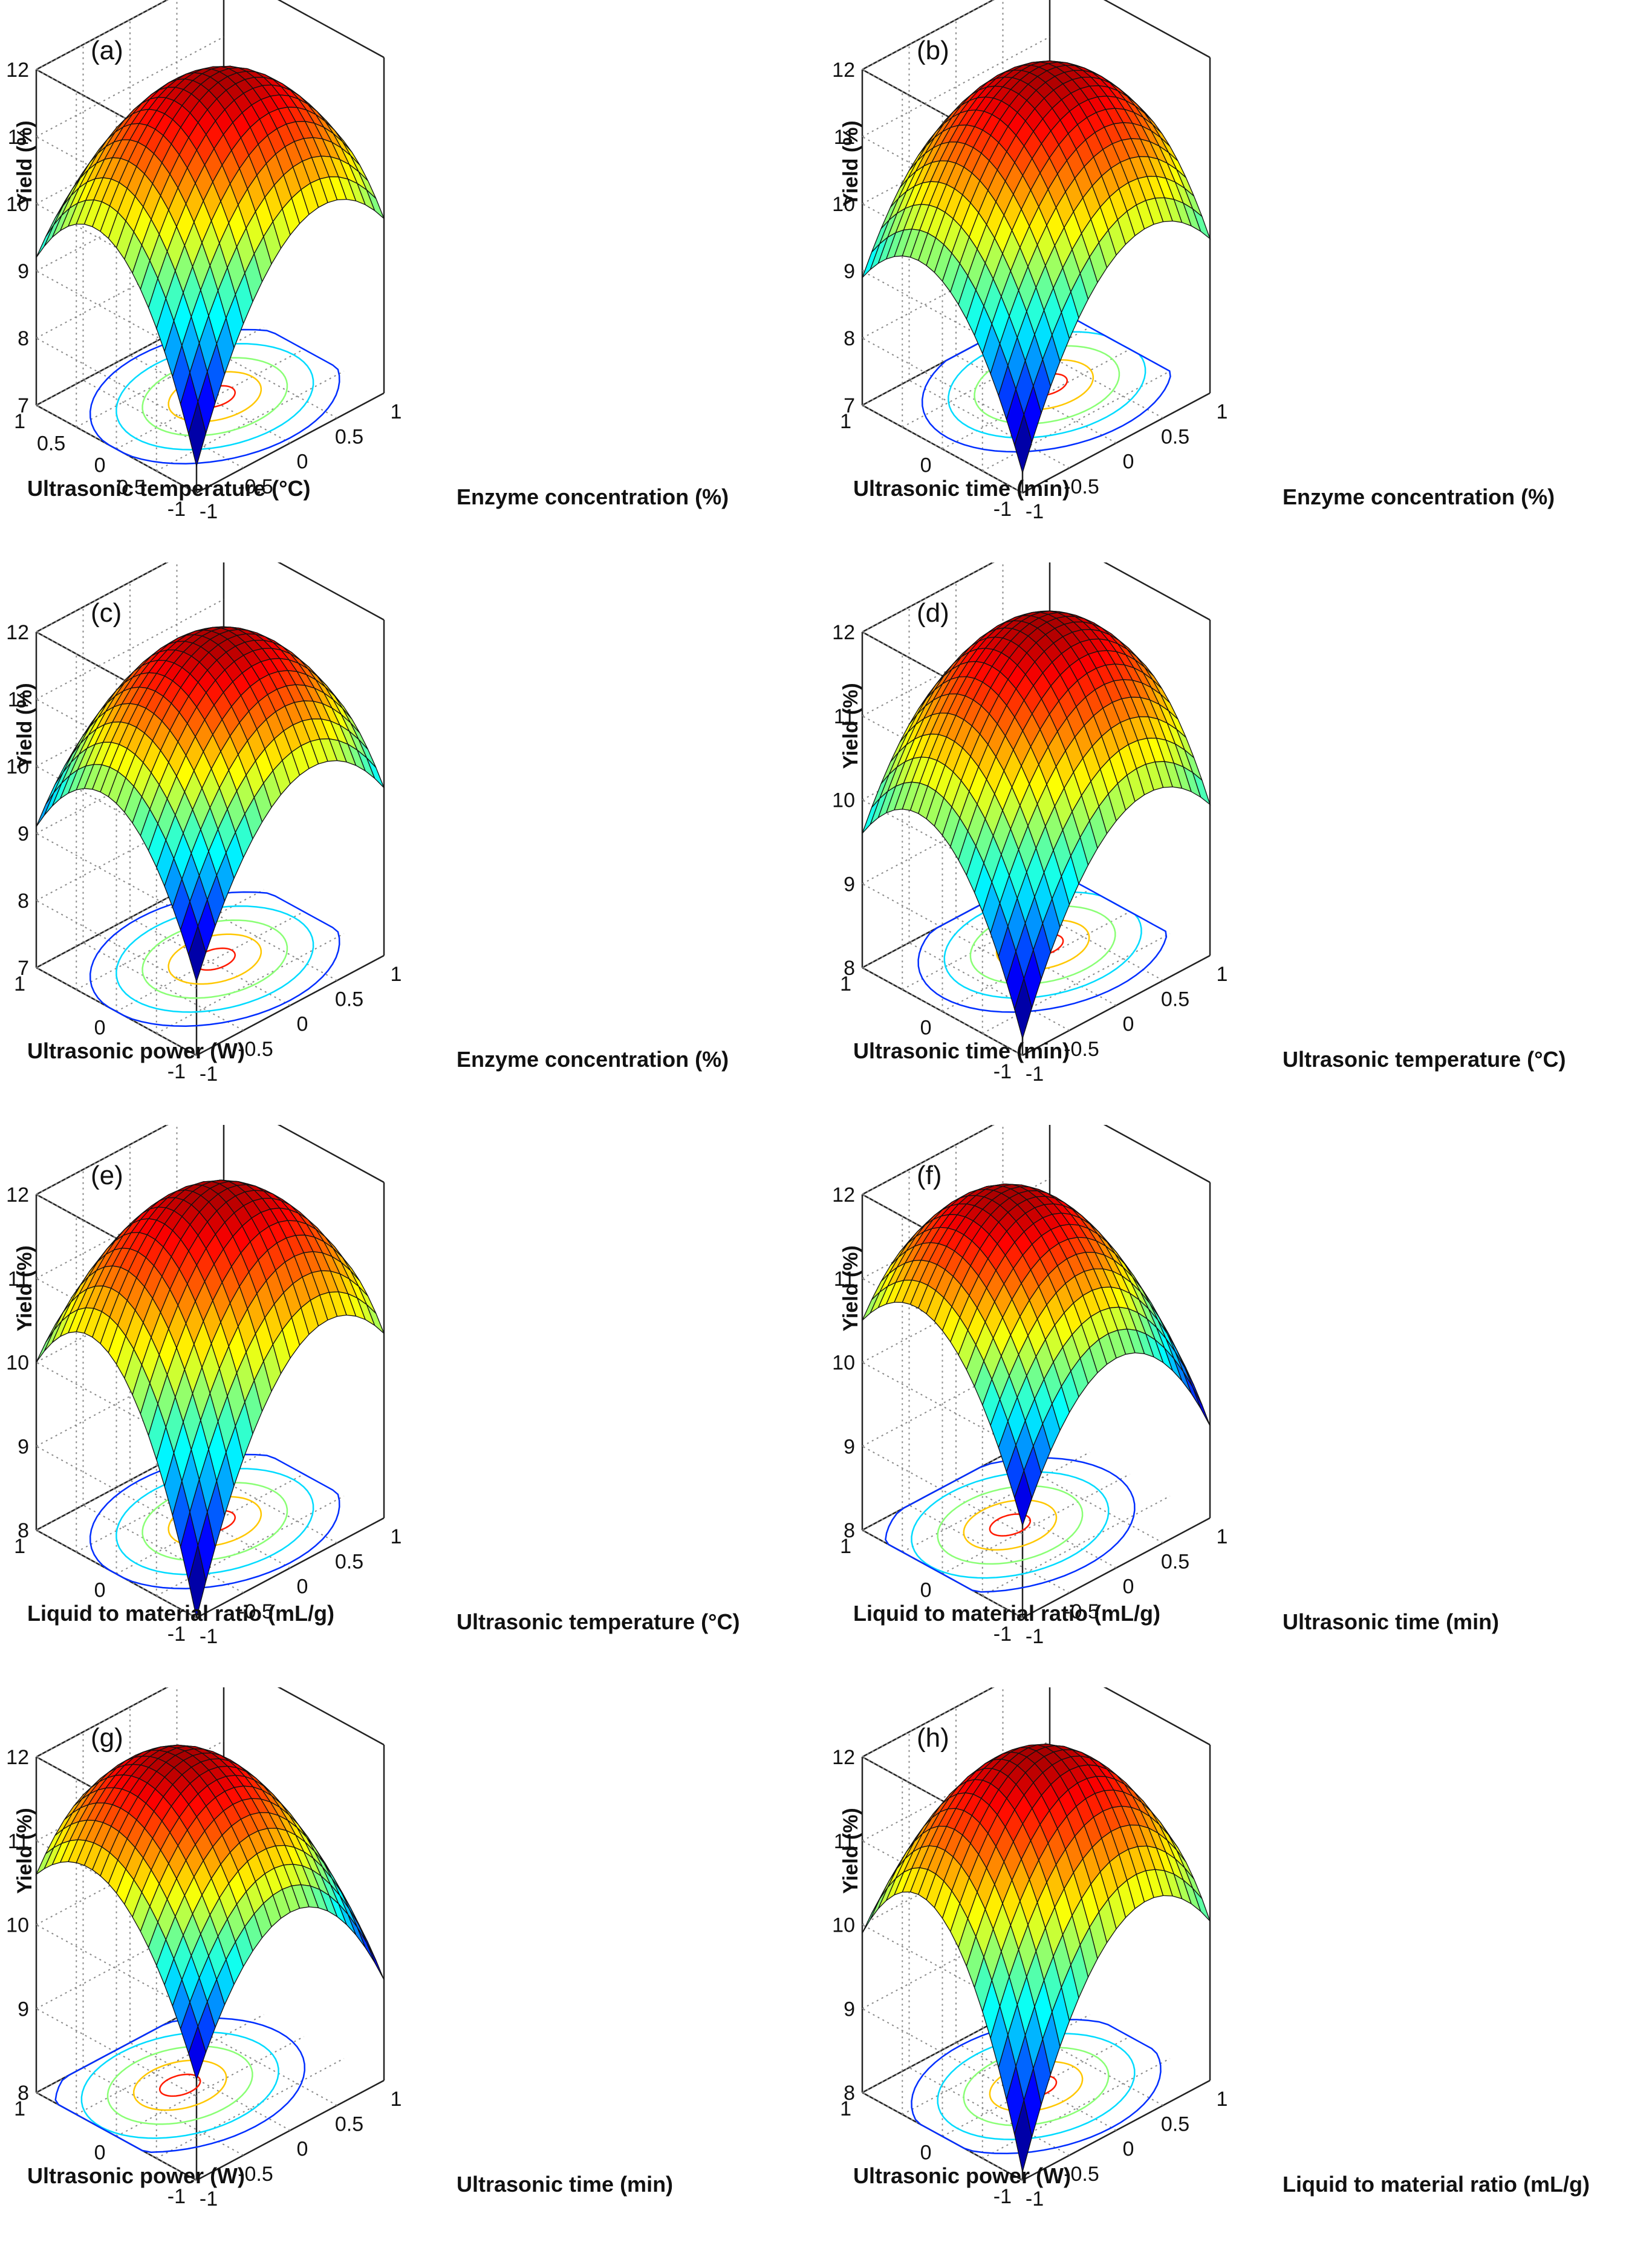 This screenshot has width=1652, height=2251. What do you see at coordinates (107, 1738) in the screenshot?
I see `panel-letter: (g)` at bounding box center [107, 1738].